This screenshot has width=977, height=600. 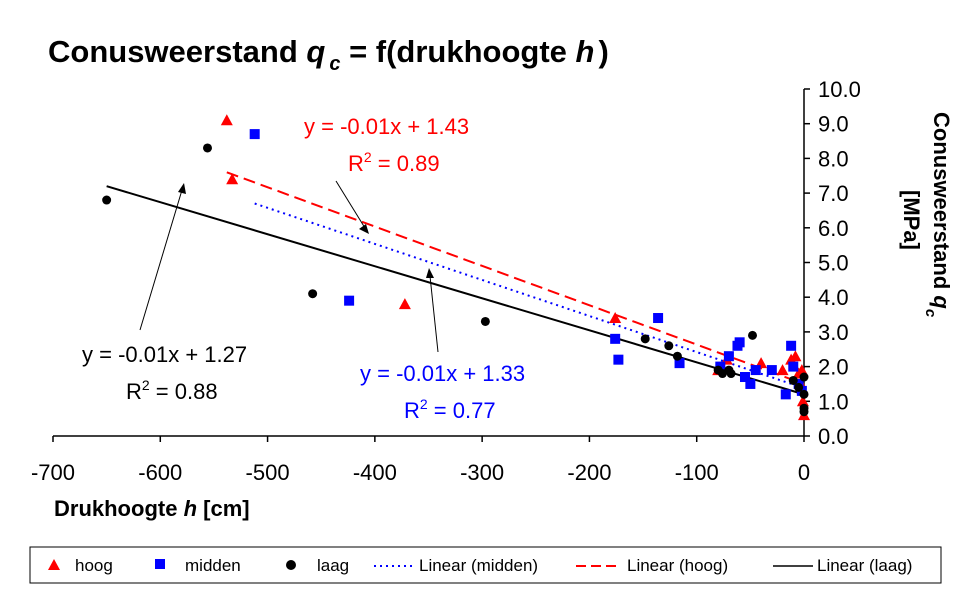 I want to click on y-axis-label: Conusweerstand qc [MPa], so click(x=926, y=215).